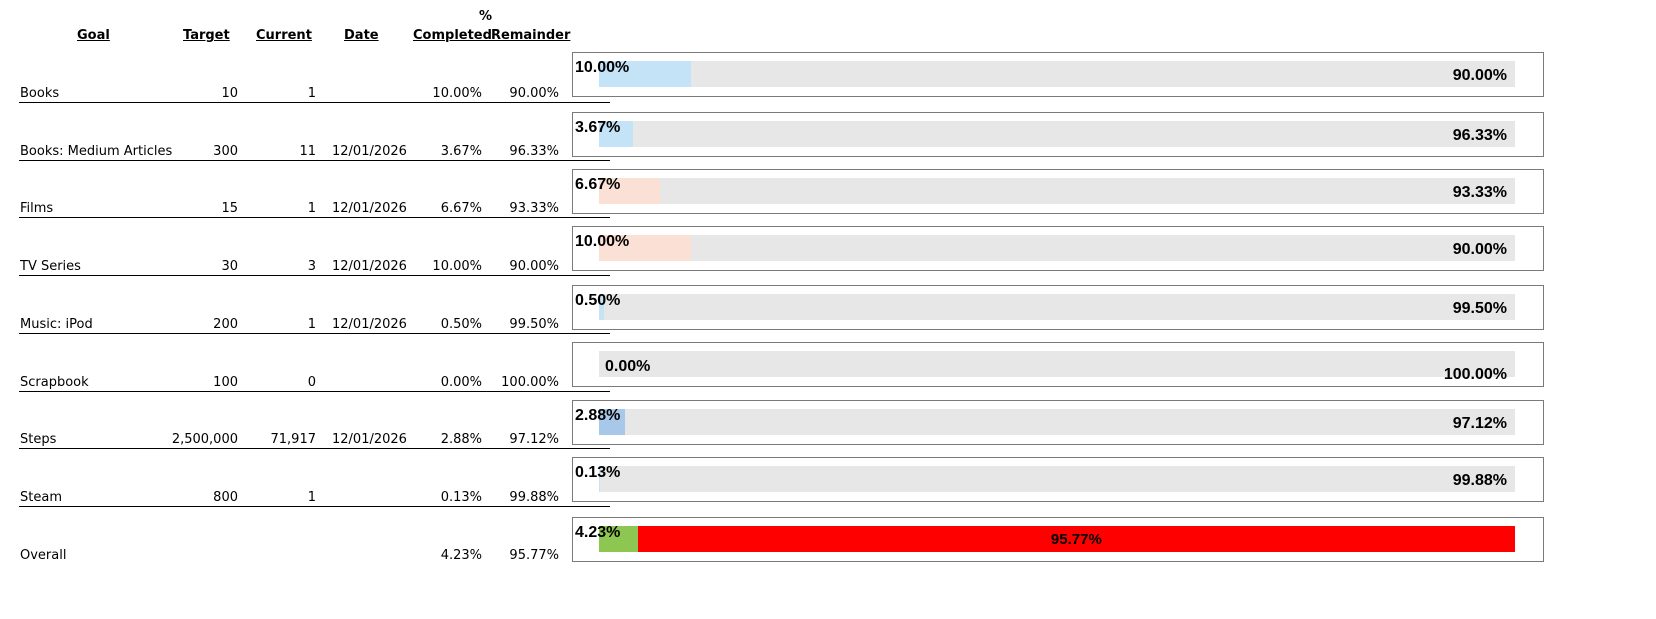 The width and height of the screenshot is (1656, 619). Describe the element at coordinates (1475, 374) in the screenshot. I see `bar-remainder-label: 100.00%` at that location.